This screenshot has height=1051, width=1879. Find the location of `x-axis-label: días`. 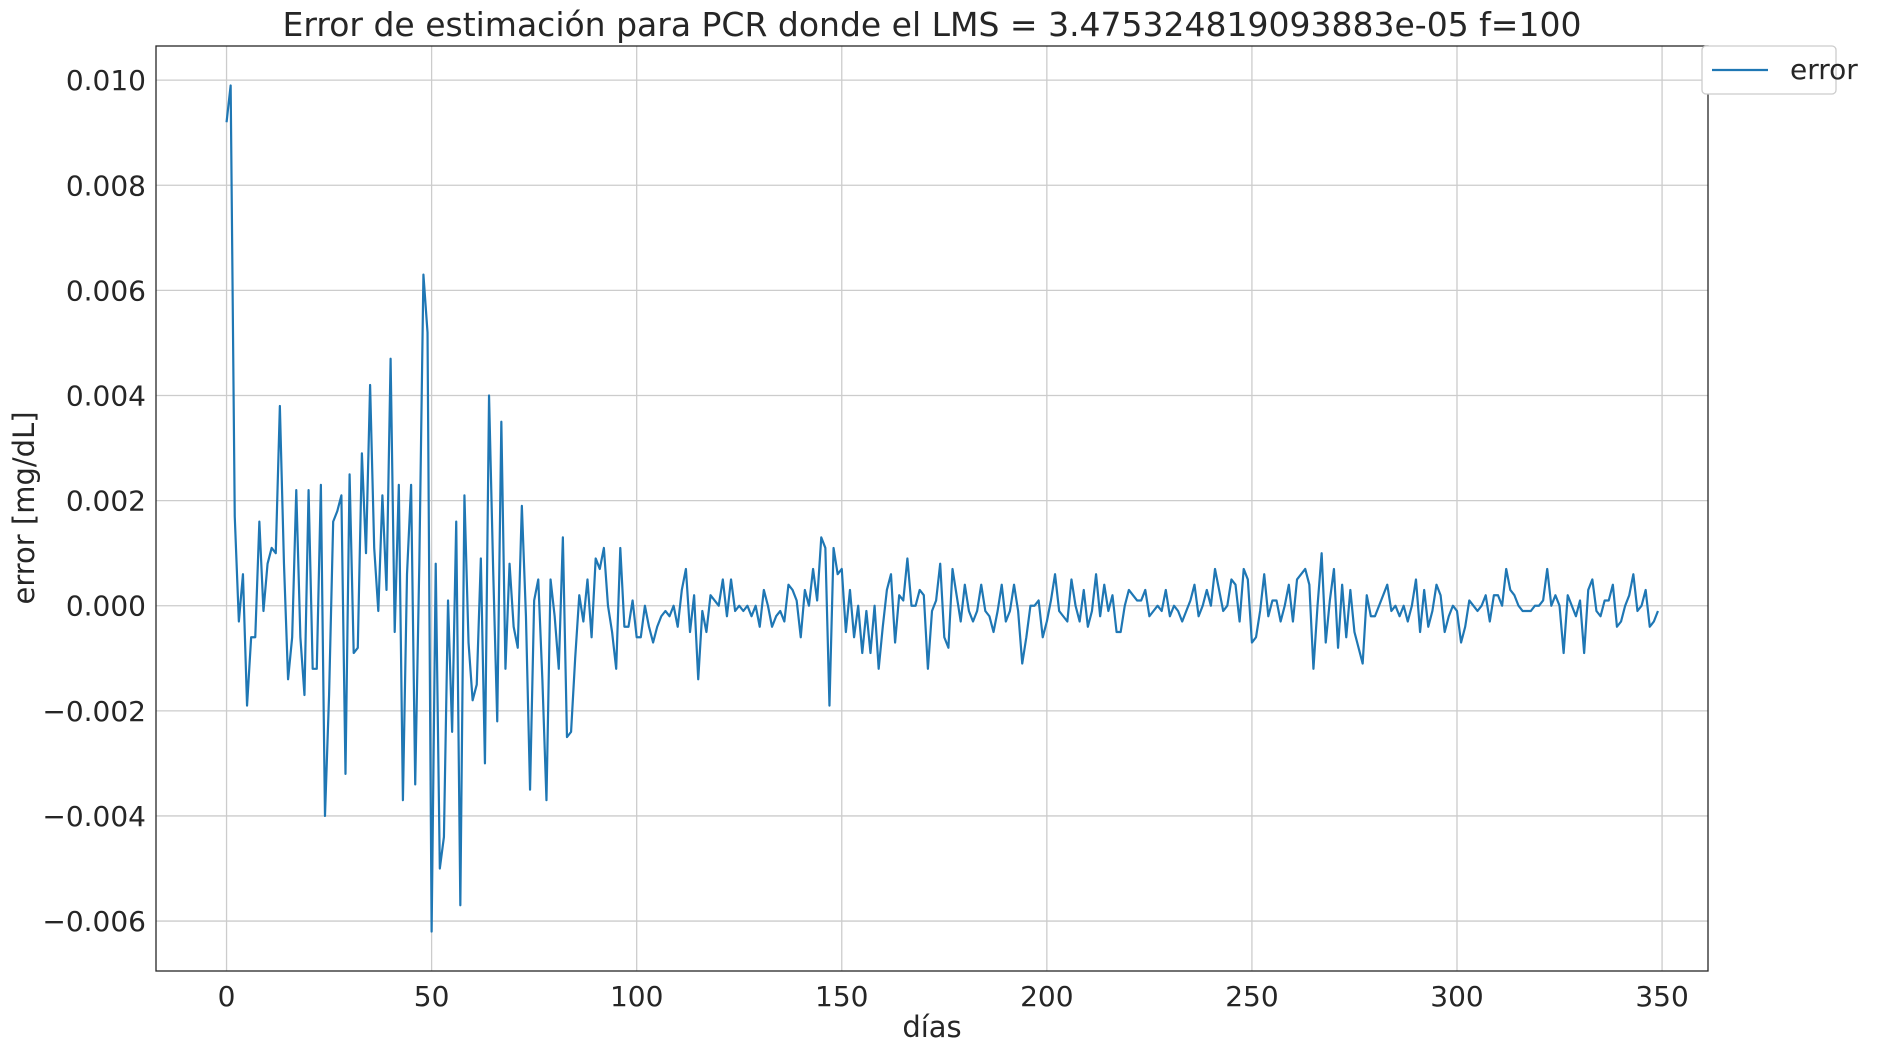

x-axis-label: días is located at coordinates (931, 1027).